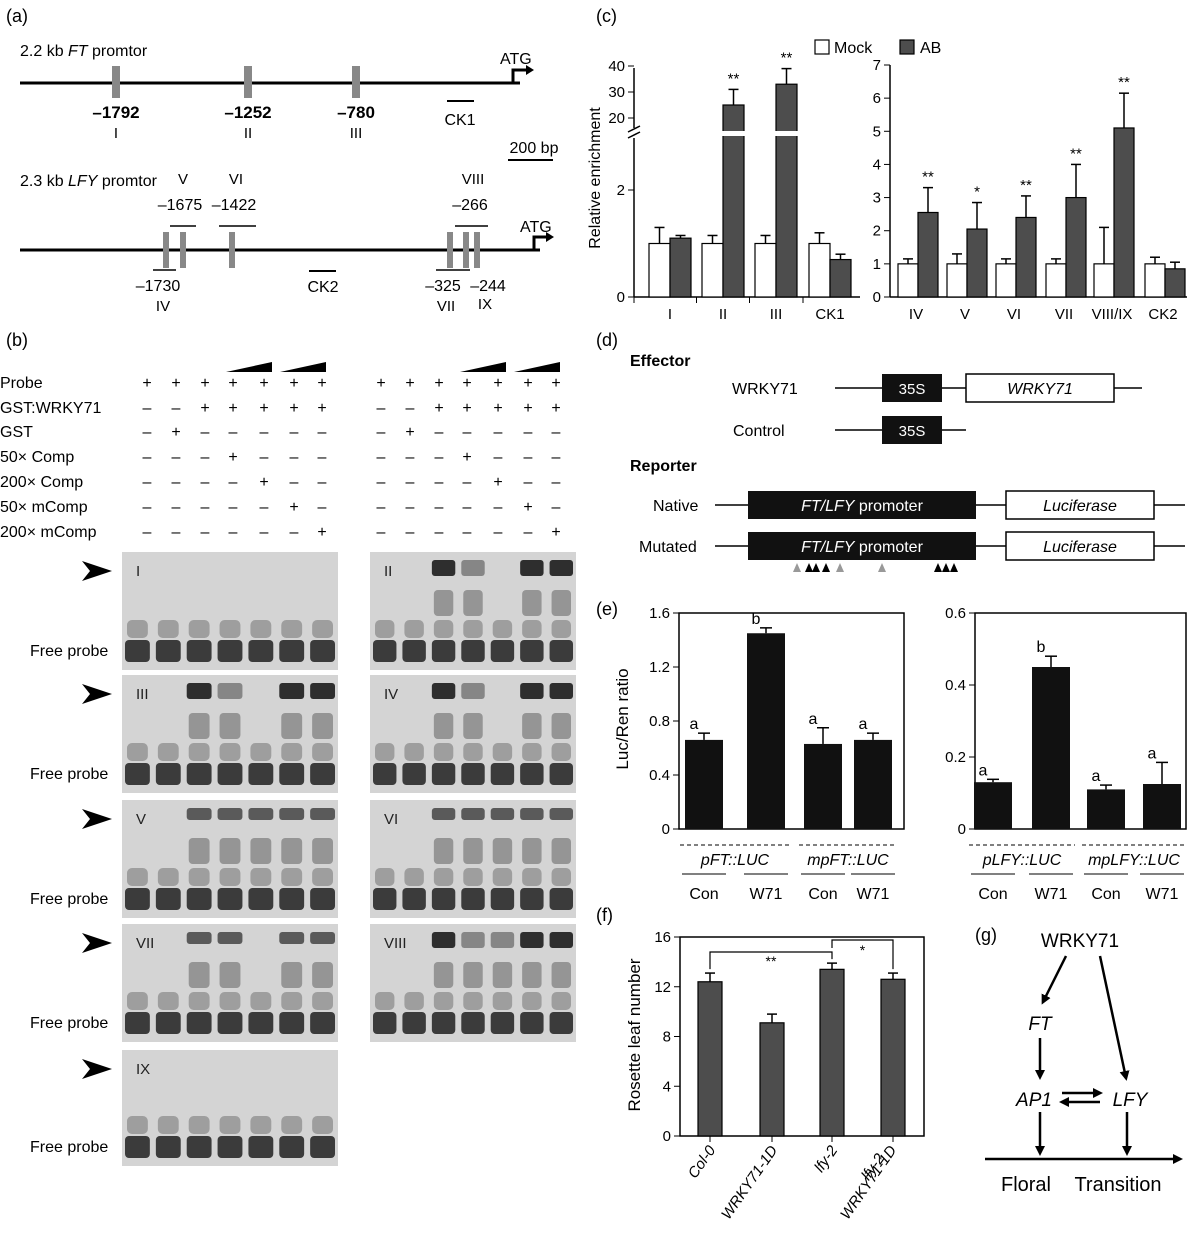 This screenshot has width=1192, height=1238. What do you see at coordinates (607, 609) in the screenshot?
I see `panel-e-label: (e)` at bounding box center [607, 609].